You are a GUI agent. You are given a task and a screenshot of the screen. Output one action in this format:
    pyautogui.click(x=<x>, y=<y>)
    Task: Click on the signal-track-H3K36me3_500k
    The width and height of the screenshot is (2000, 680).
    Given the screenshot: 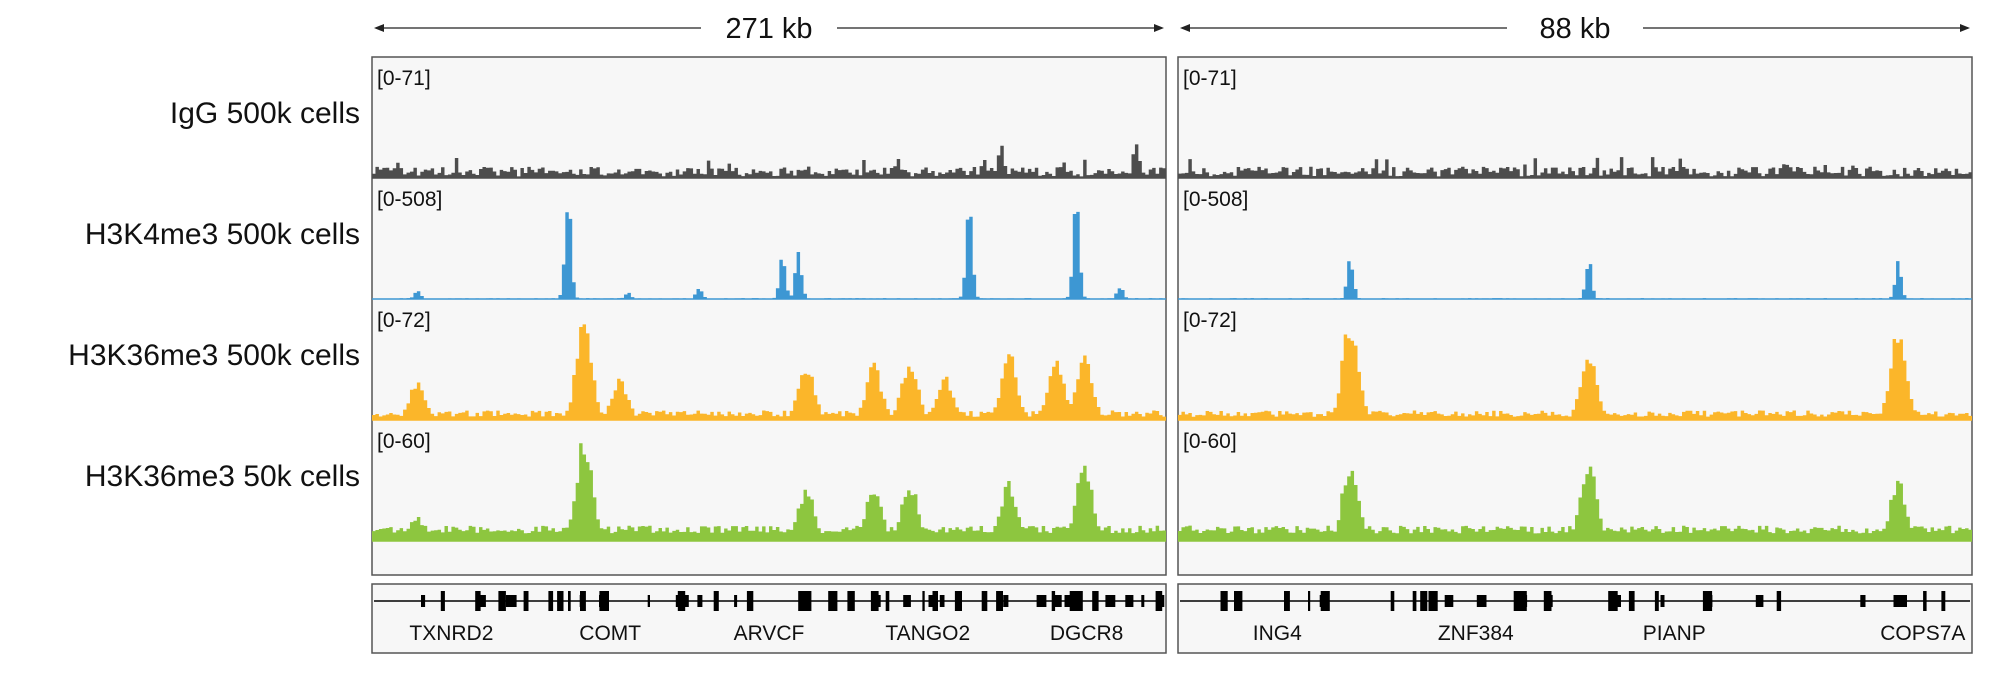 What is the action you would take?
    pyautogui.click(x=769, y=372)
    